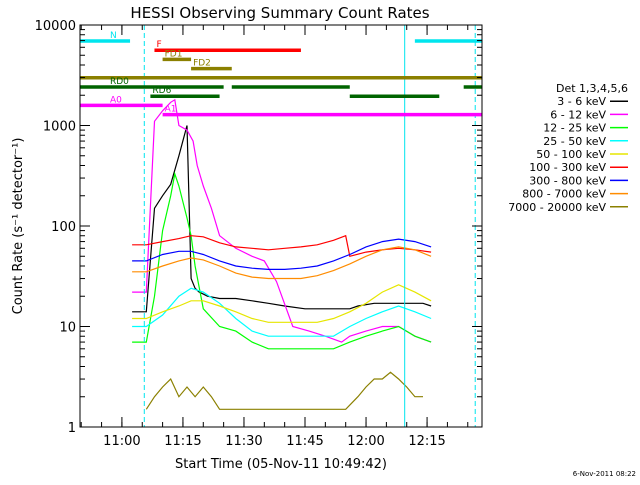 This screenshot has width=640, height=485. I want to click on flag-label-1: F, so click(158, 45).